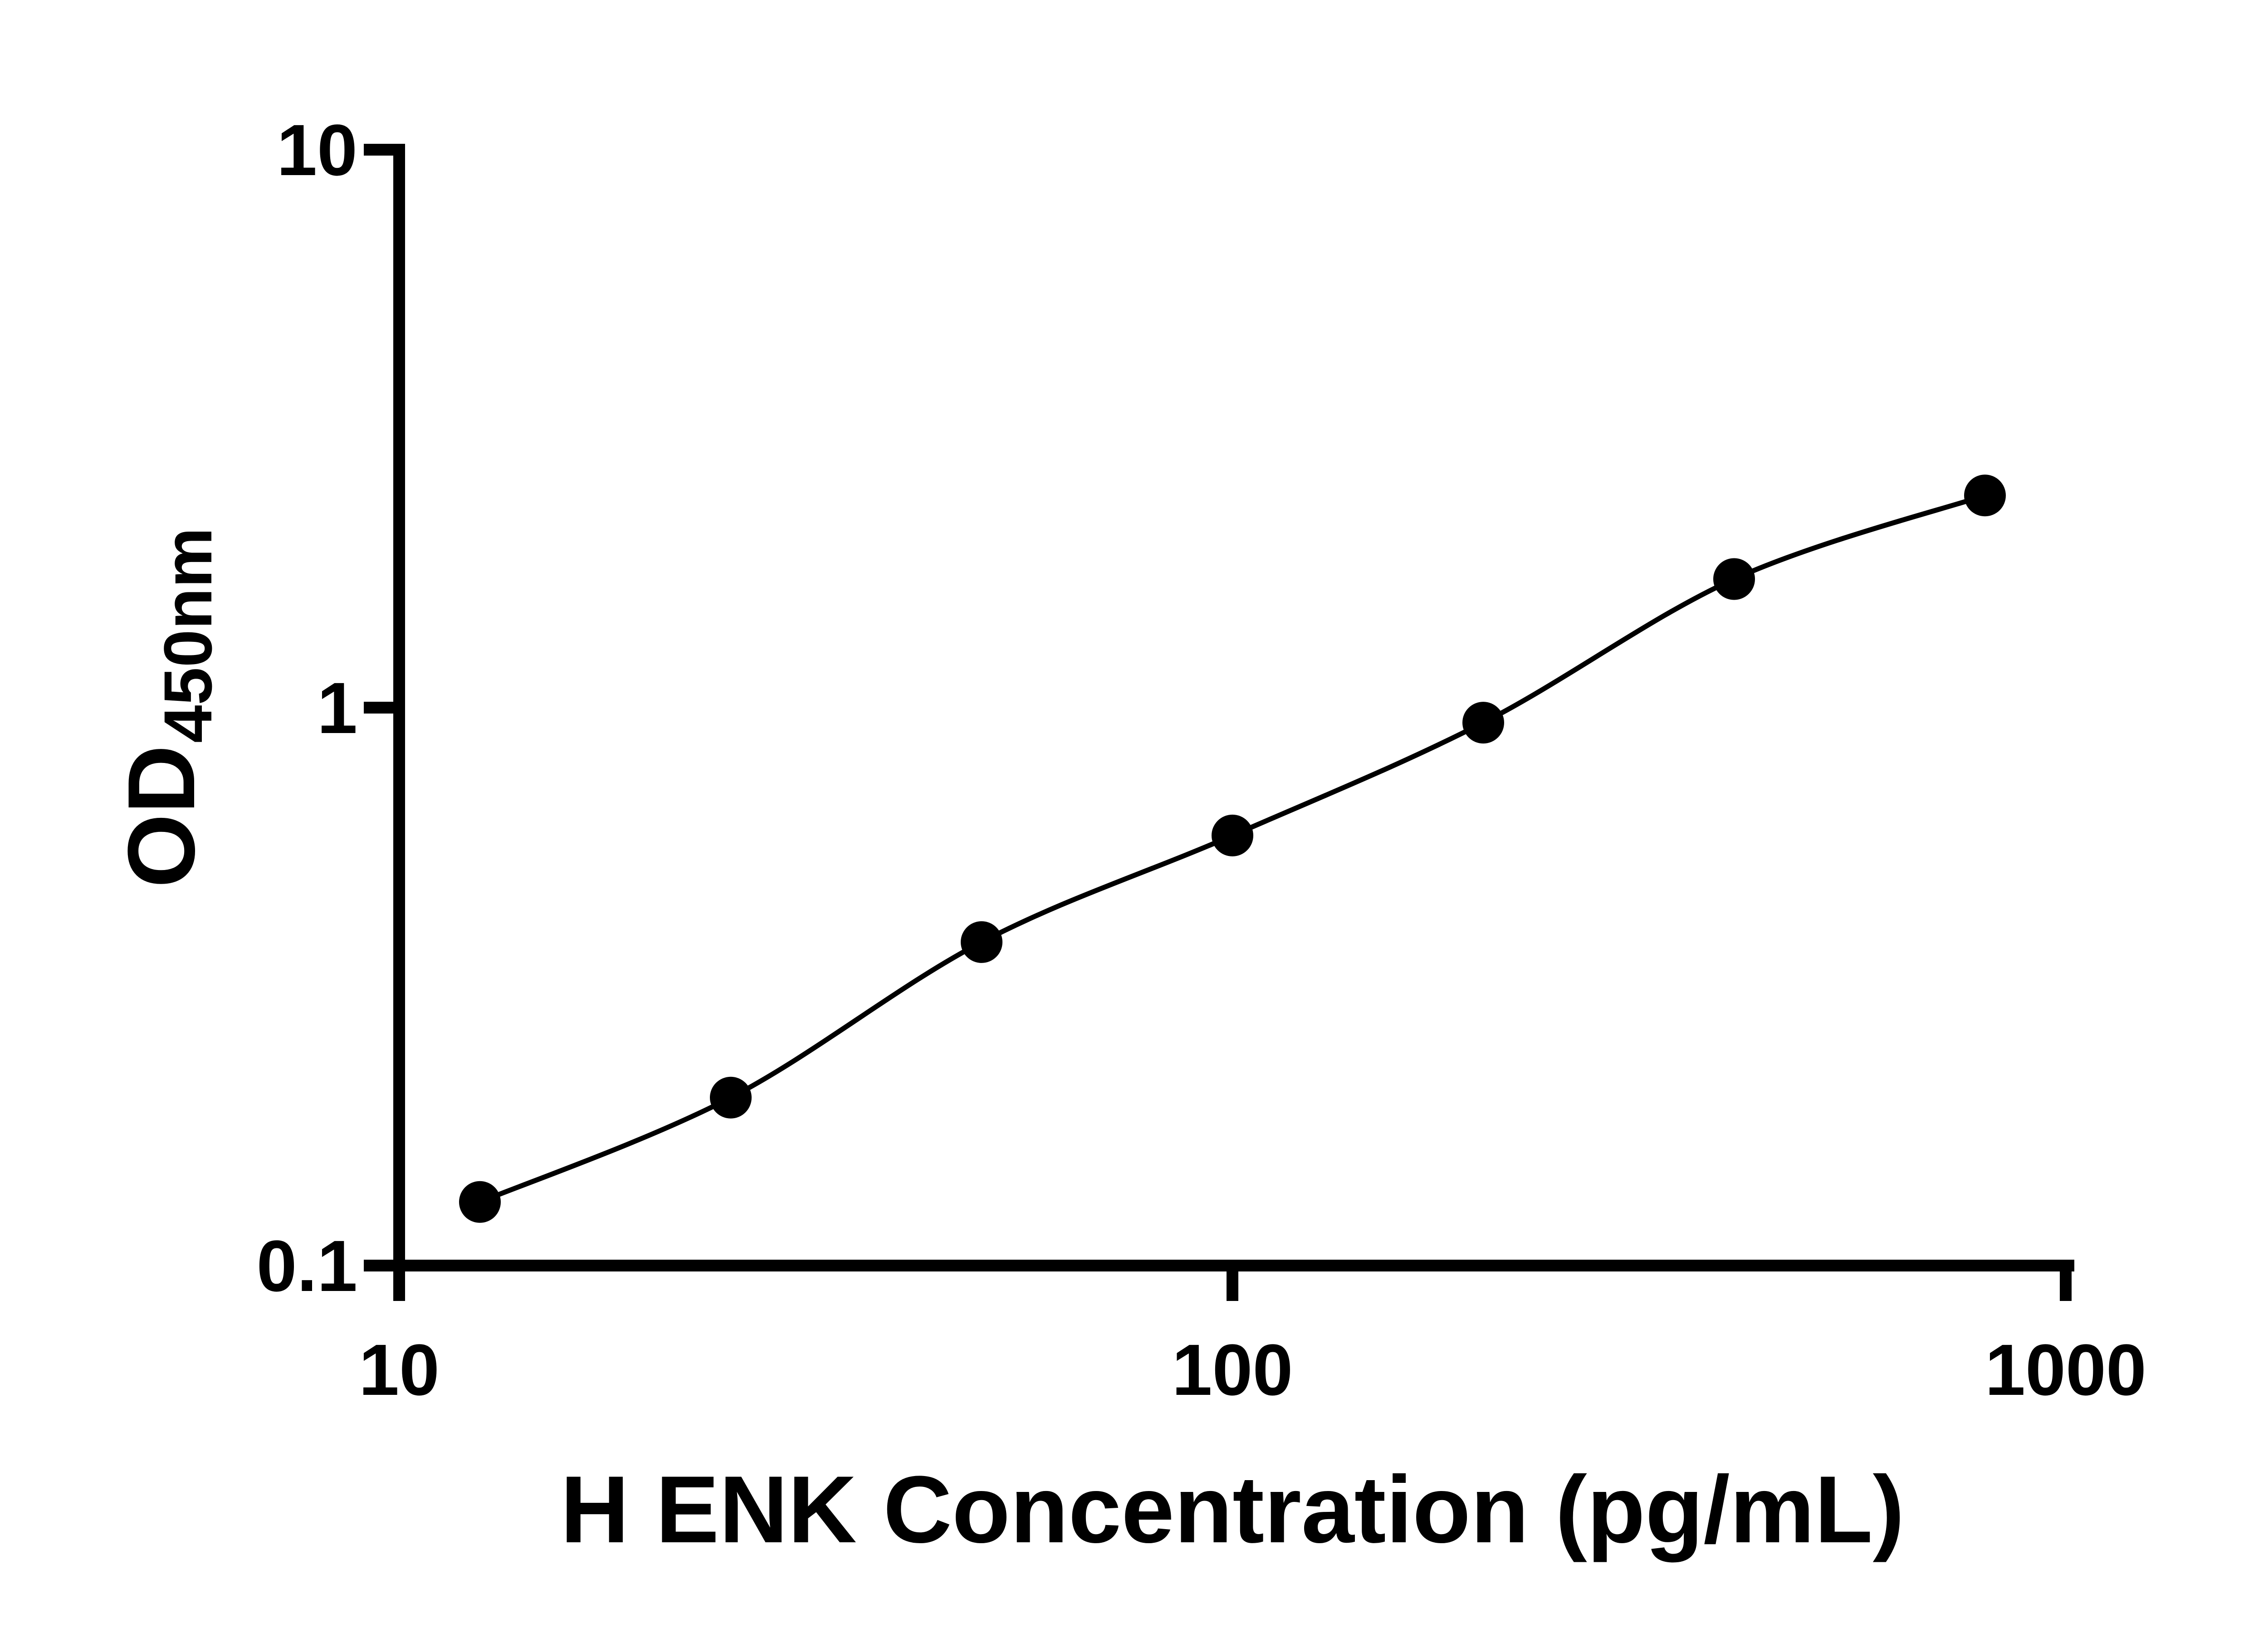 The image size is (2268, 1633). I want to click on y-axis-title-subscript: 450nm, so click(188, 635).